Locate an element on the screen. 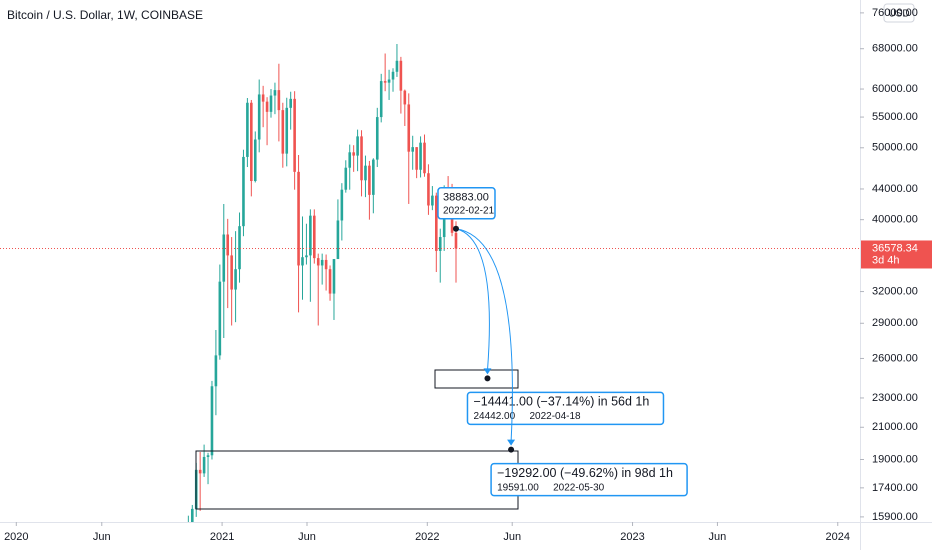 This screenshot has width=932, height=550. countdown-label: 3d 4h is located at coordinates (886, 260).